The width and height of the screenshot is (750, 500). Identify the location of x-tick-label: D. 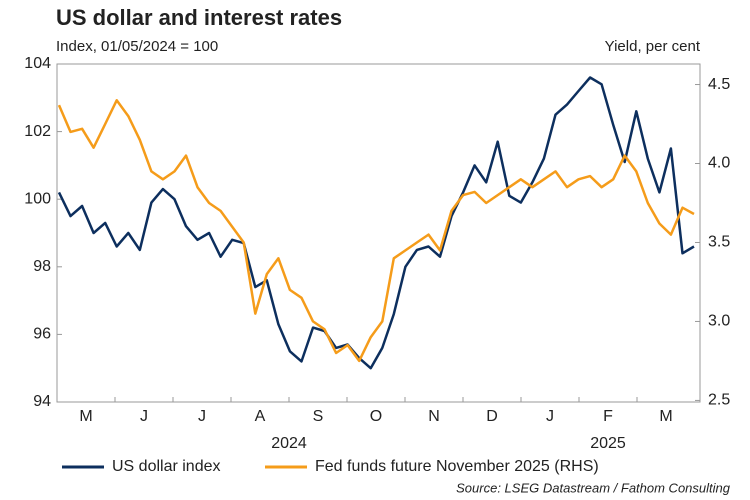
(492, 416).